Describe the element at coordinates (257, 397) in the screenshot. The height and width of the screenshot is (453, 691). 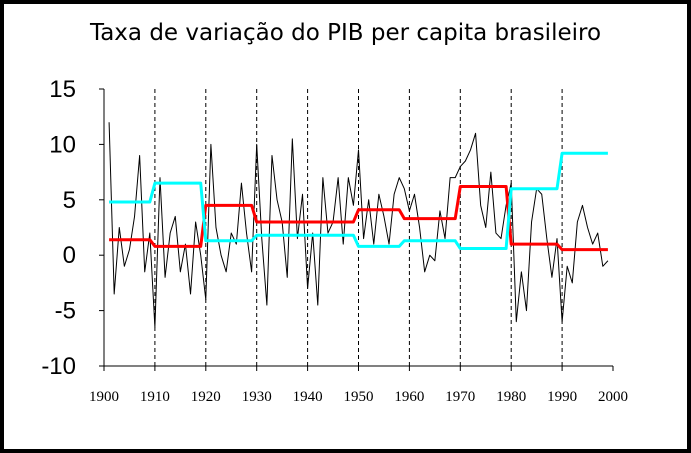
I see `x-tick-label: 1930` at that location.